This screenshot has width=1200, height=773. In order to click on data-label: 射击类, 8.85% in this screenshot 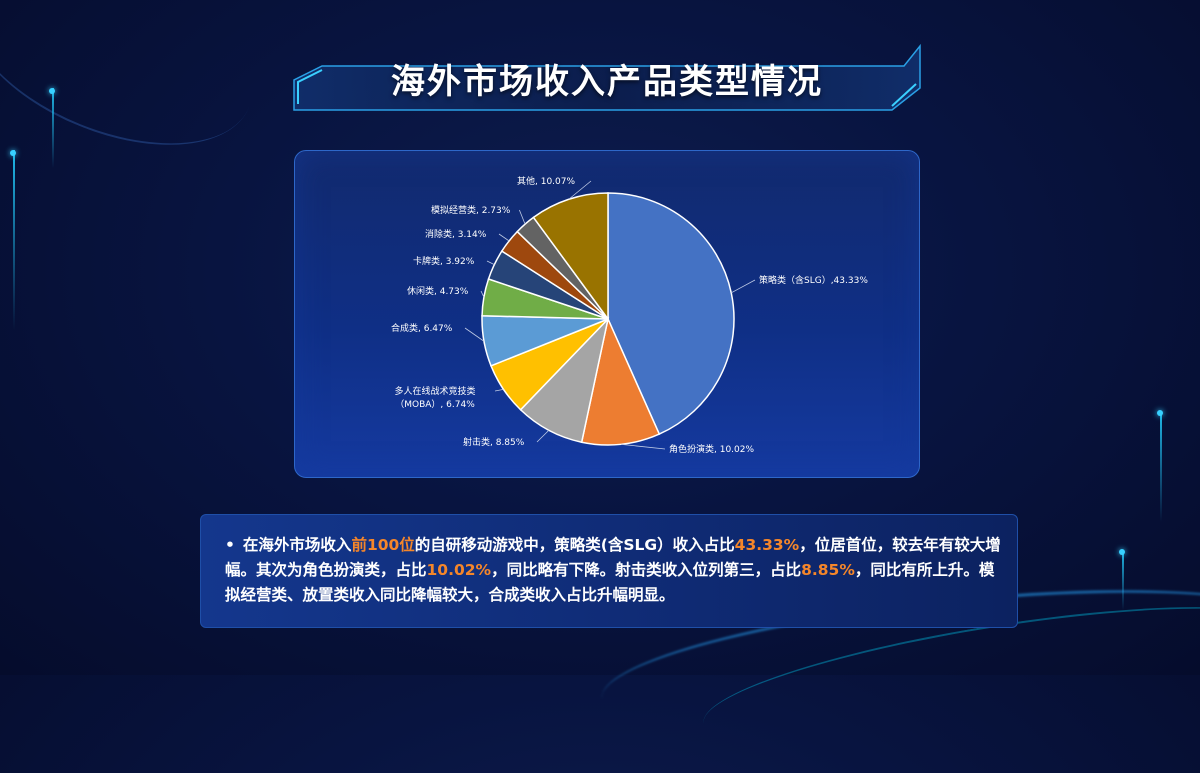, I will do `click(494, 442)`.